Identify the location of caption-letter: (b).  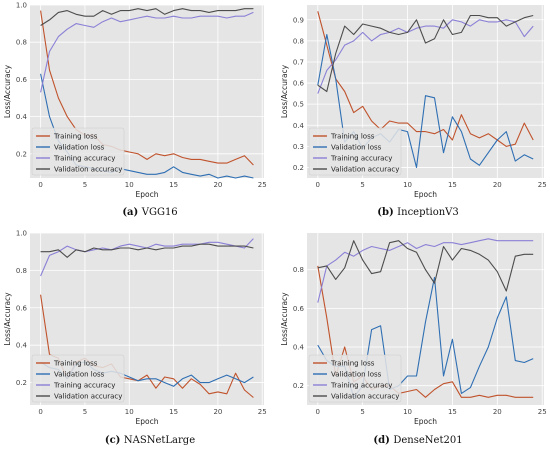
(387, 212).